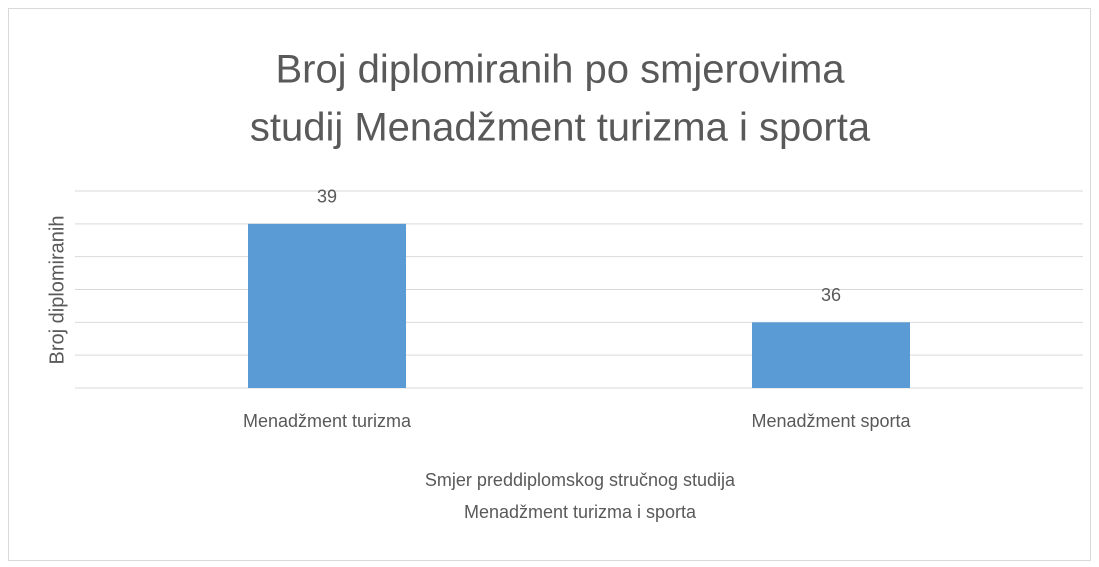 The image size is (1099, 567). What do you see at coordinates (580, 480) in the screenshot?
I see `x-axis-label: Smjer preddiplomskog stručnog studija` at bounding box center [580, 480].